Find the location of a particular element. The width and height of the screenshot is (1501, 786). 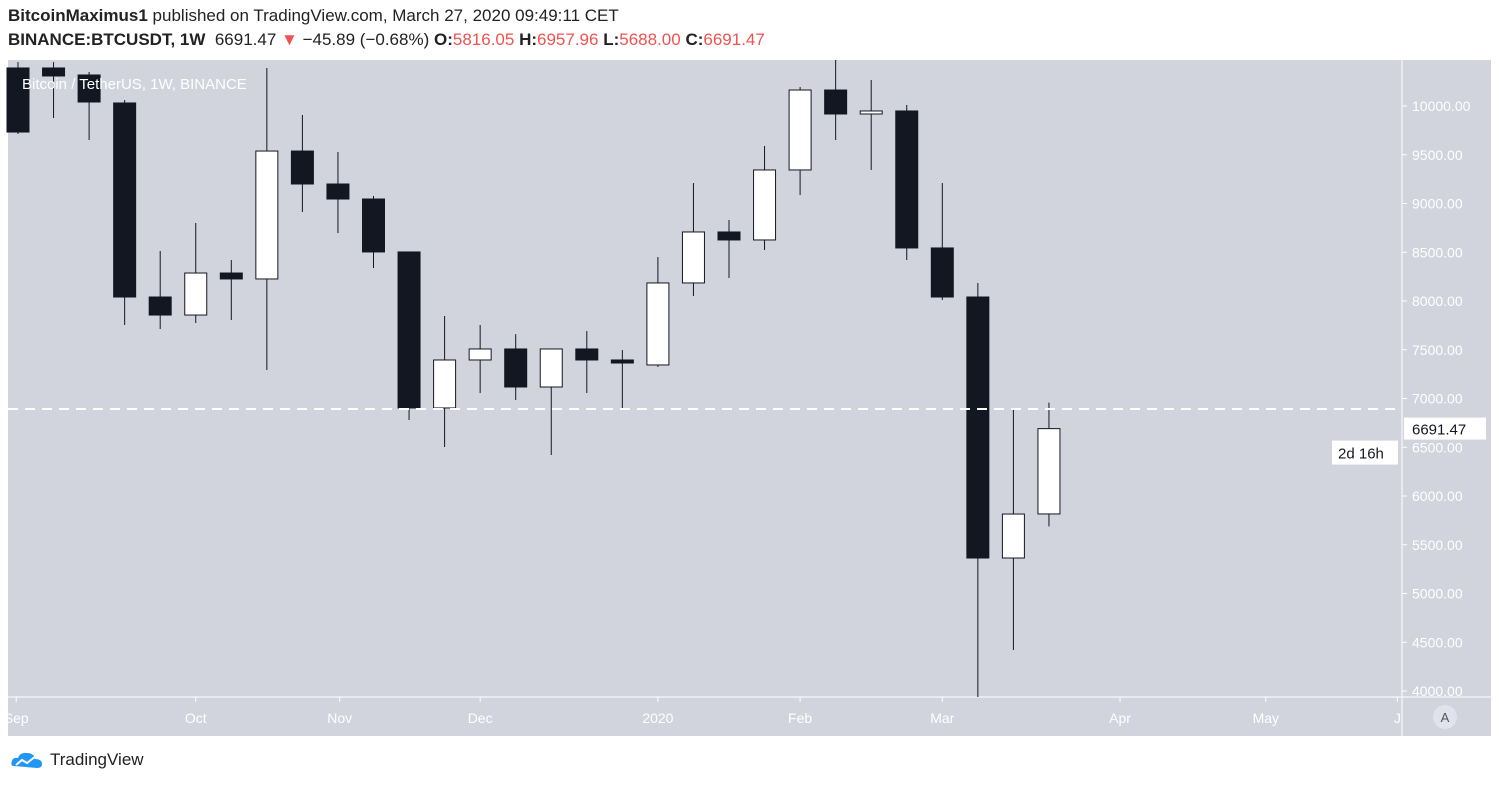

x-tick-label: Apr is located at coordinates (1120, 718).